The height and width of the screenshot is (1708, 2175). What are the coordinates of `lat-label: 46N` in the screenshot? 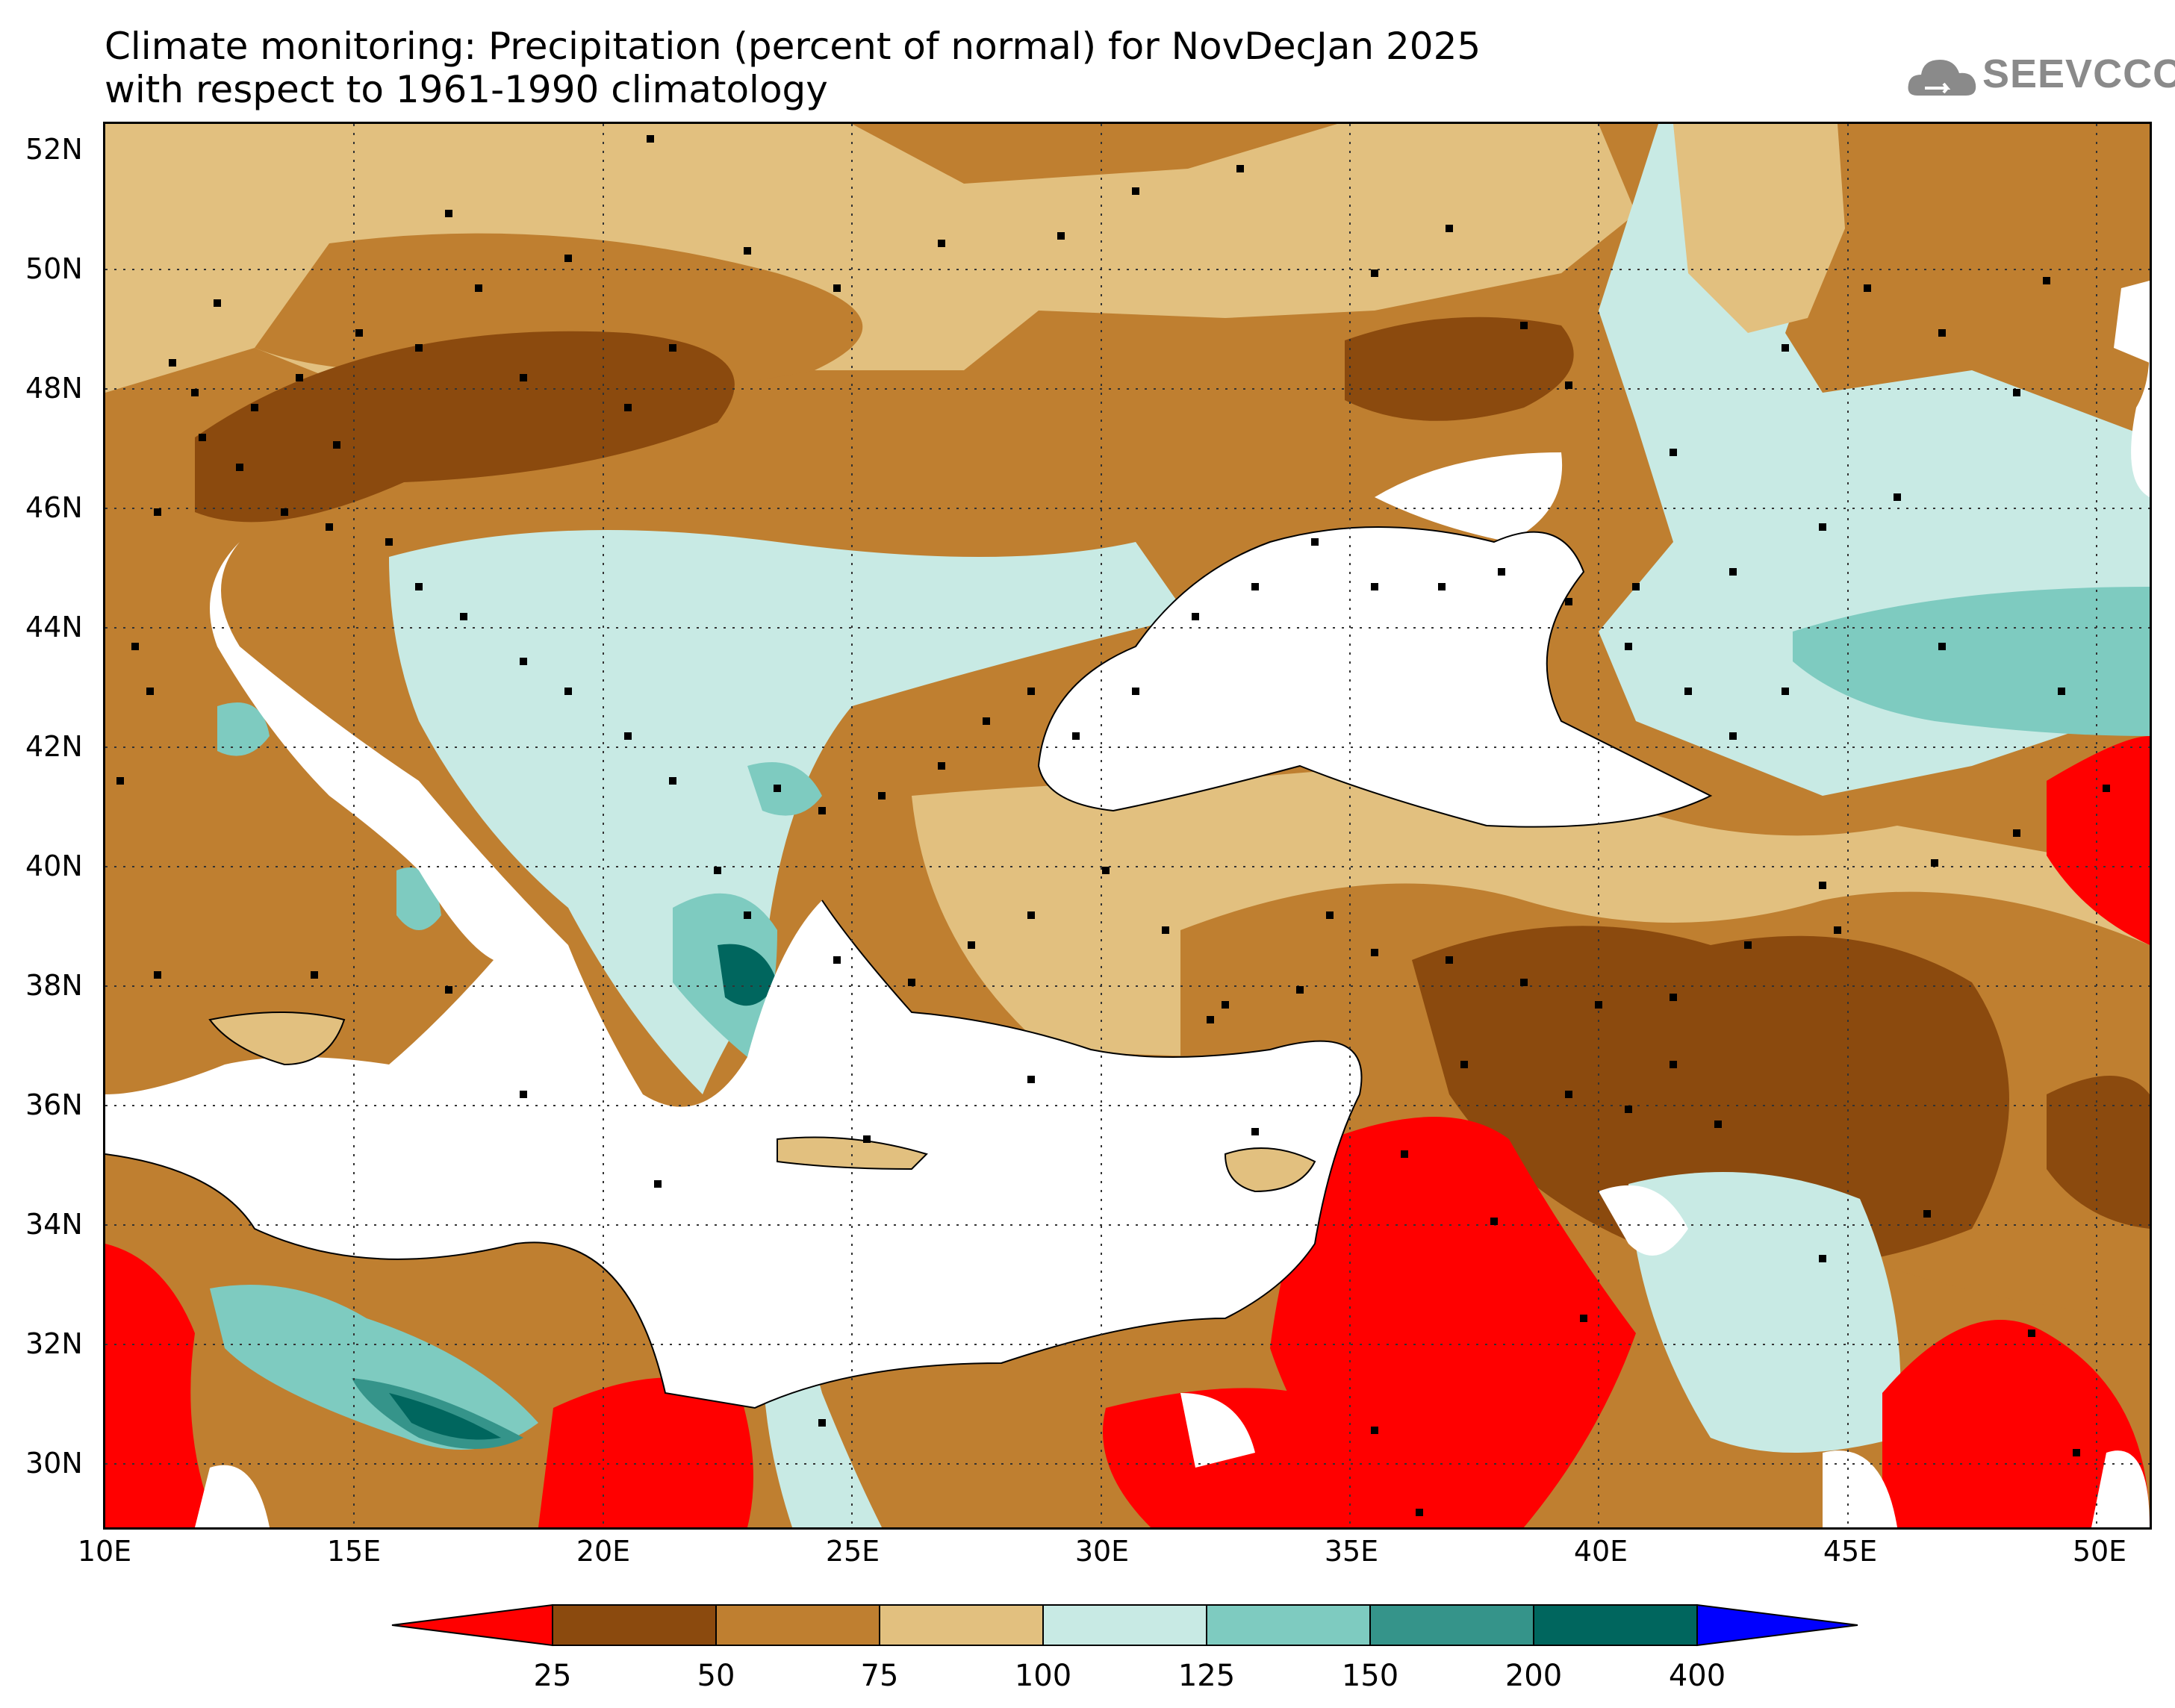 It's located at (54, 507).